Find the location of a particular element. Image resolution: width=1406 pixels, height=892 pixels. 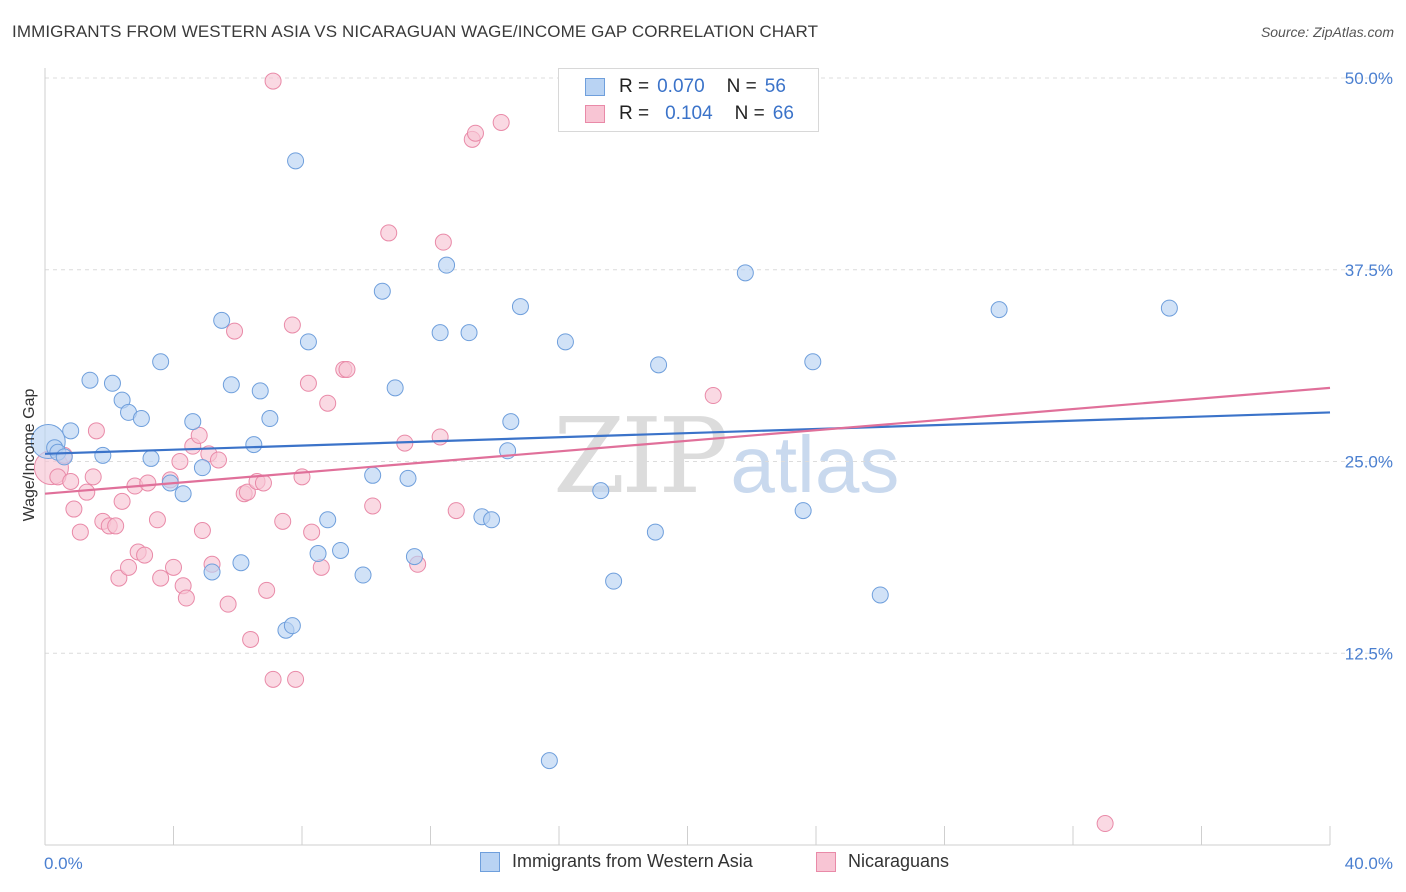

legend-row-western-asia: R = 0.070 N = 56 is located at coordinates (685, 87).